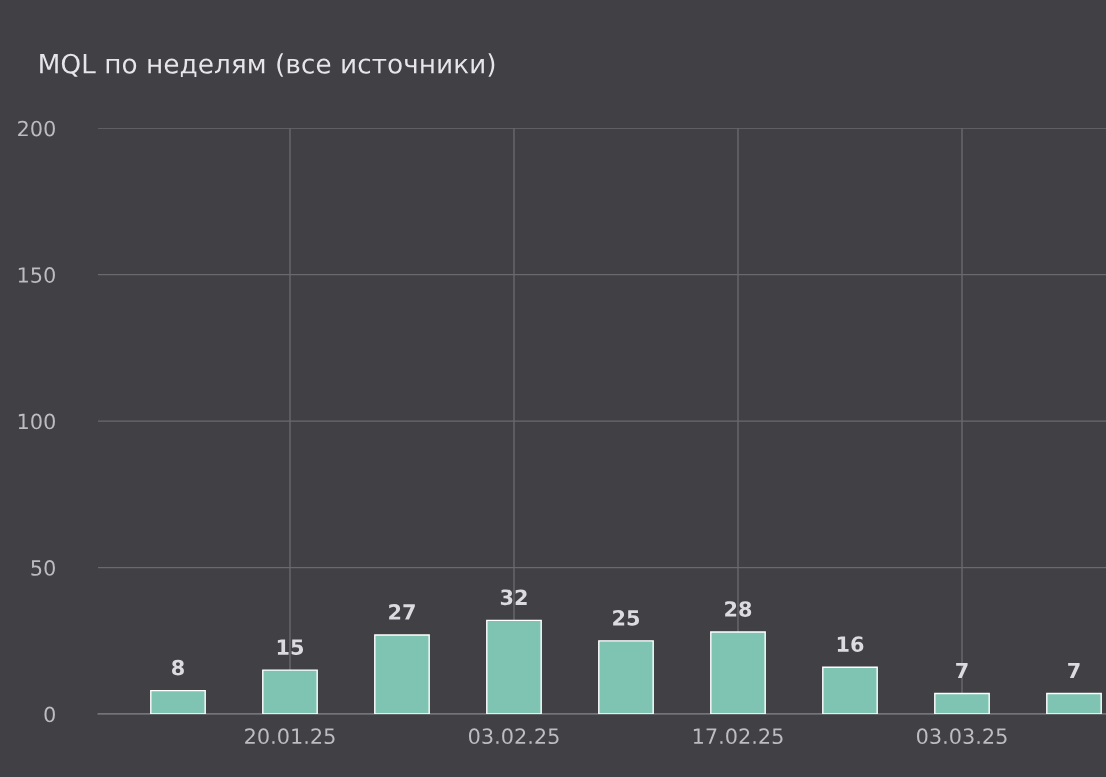 The width and height of the screenshot is (1106, 777). Describe the element at coordinates (49, 714) in the screenshot. I see `y-tick-label: 0` at that location.